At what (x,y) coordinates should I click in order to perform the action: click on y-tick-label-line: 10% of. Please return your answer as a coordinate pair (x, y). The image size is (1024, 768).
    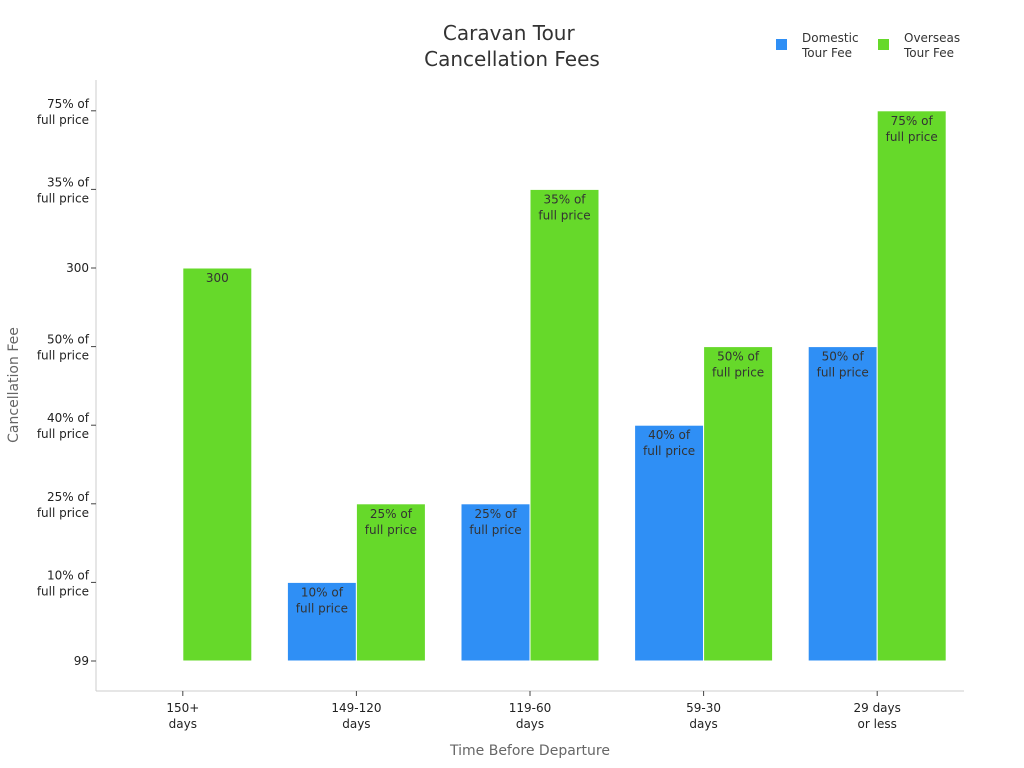
    Looking at the image, I should click on (68, 575).